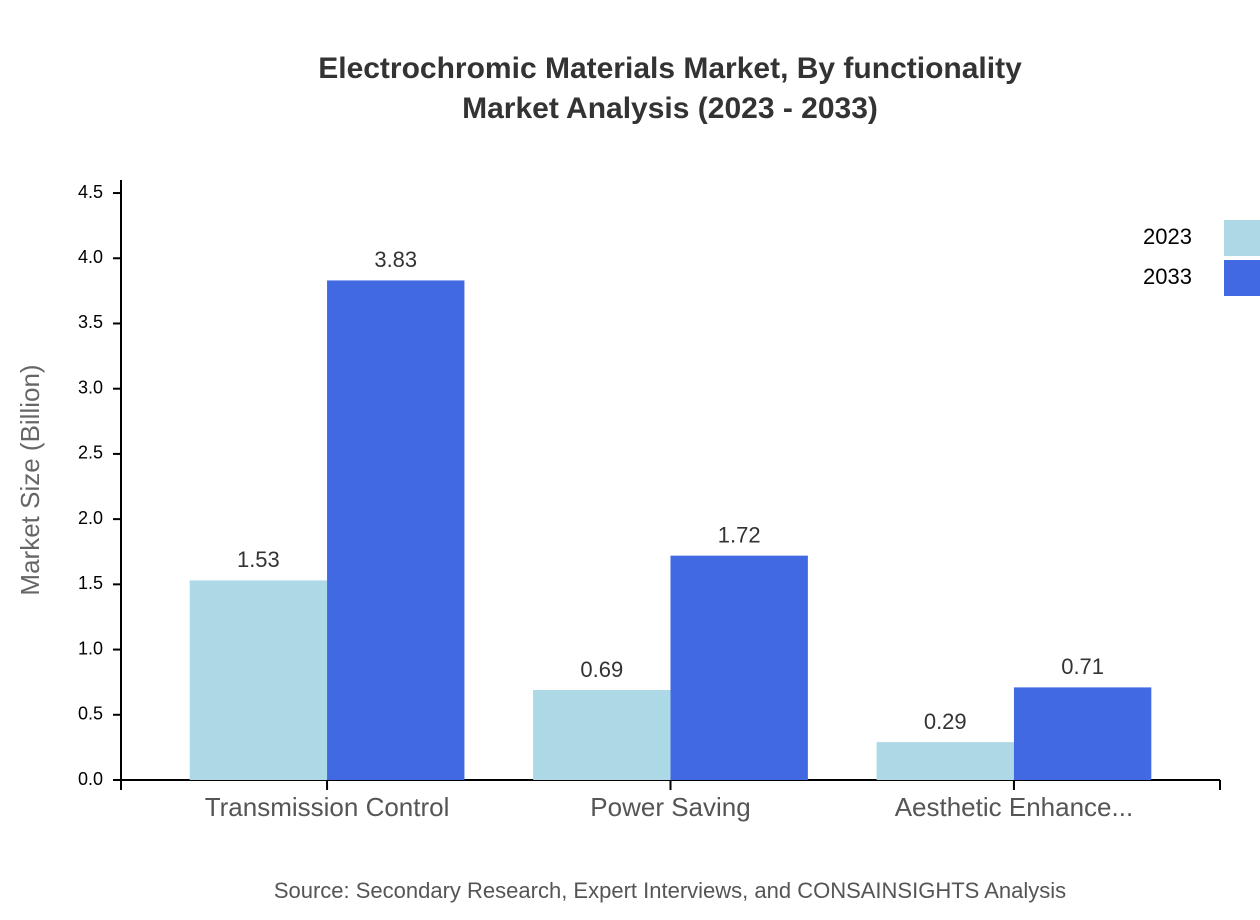 Image resolution: width=1260 pixels, height=920 pixels. What do you see at coordinates (90, 714) in the screenshot?
I see `y-tick-label: 0.5` at bounding box center [90, 714].